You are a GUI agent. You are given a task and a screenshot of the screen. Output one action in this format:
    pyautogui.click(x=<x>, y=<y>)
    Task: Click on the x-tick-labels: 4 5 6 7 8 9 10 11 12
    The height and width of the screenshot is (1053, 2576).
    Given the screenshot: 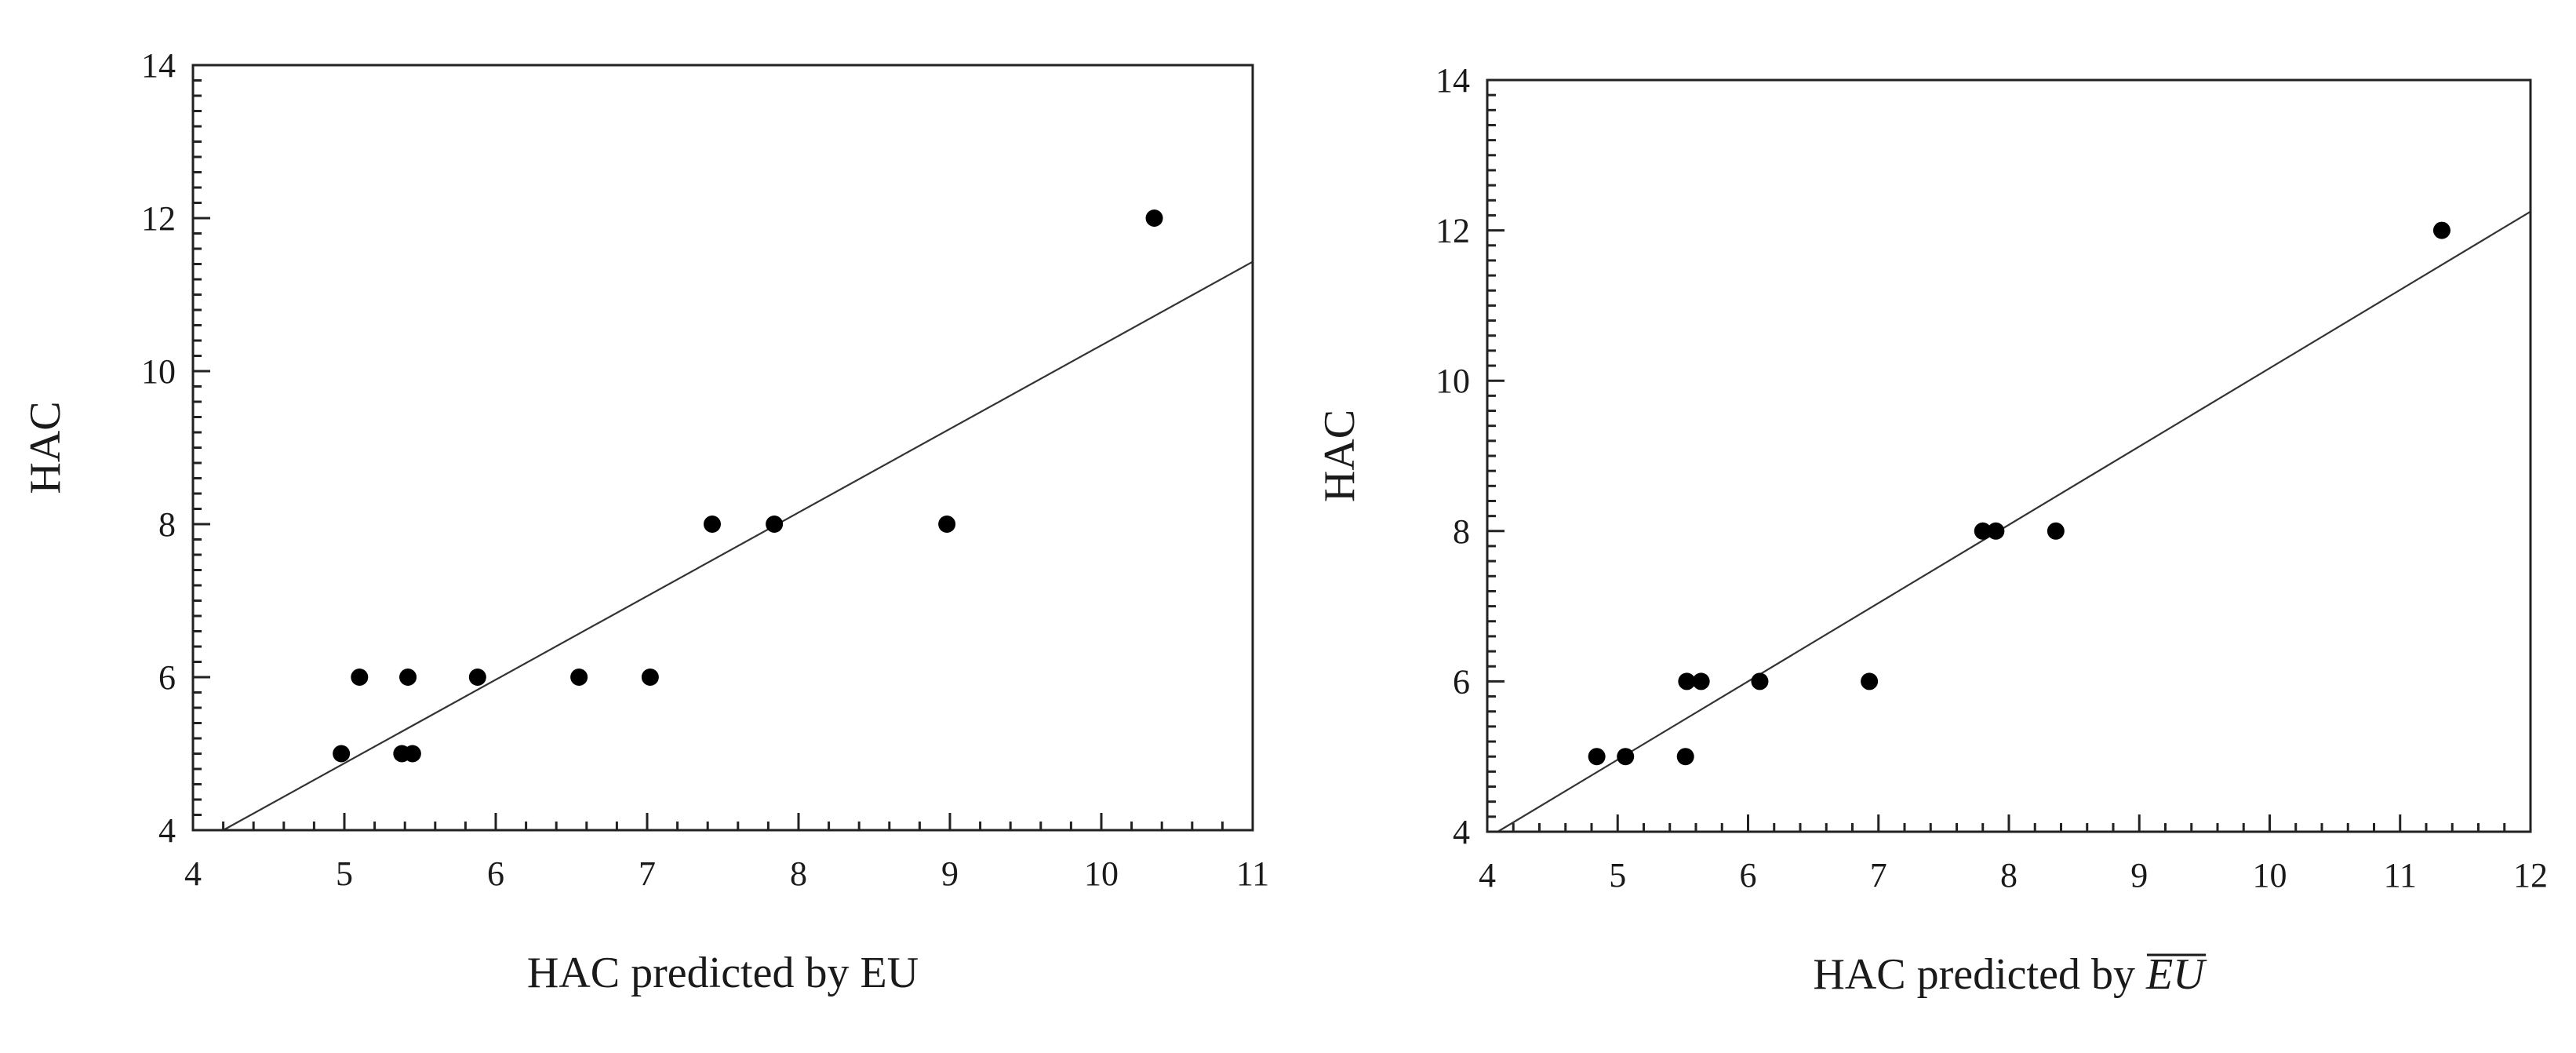 What is the action you would take?
    pyautogui.click(x=2014, y=875)
    